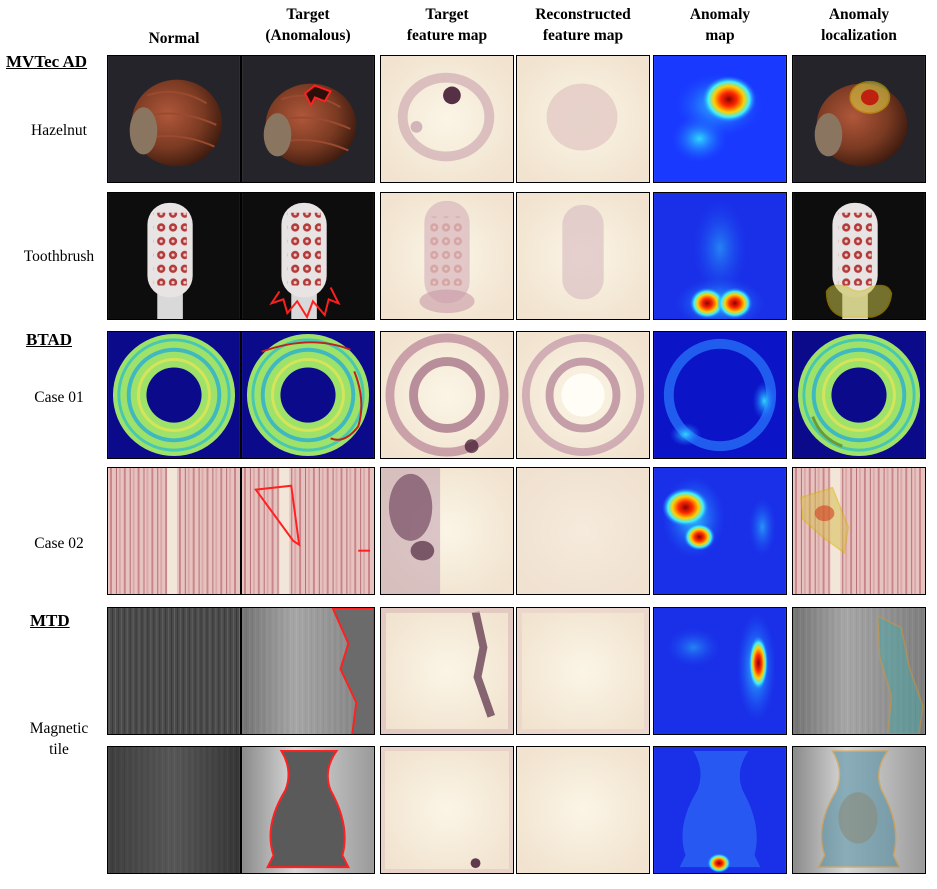  What do you see at coordinates (447, 25) in the screenshot?
I see `column-header-target-feature-map: Target feature map` at bounding box center [447, 25].